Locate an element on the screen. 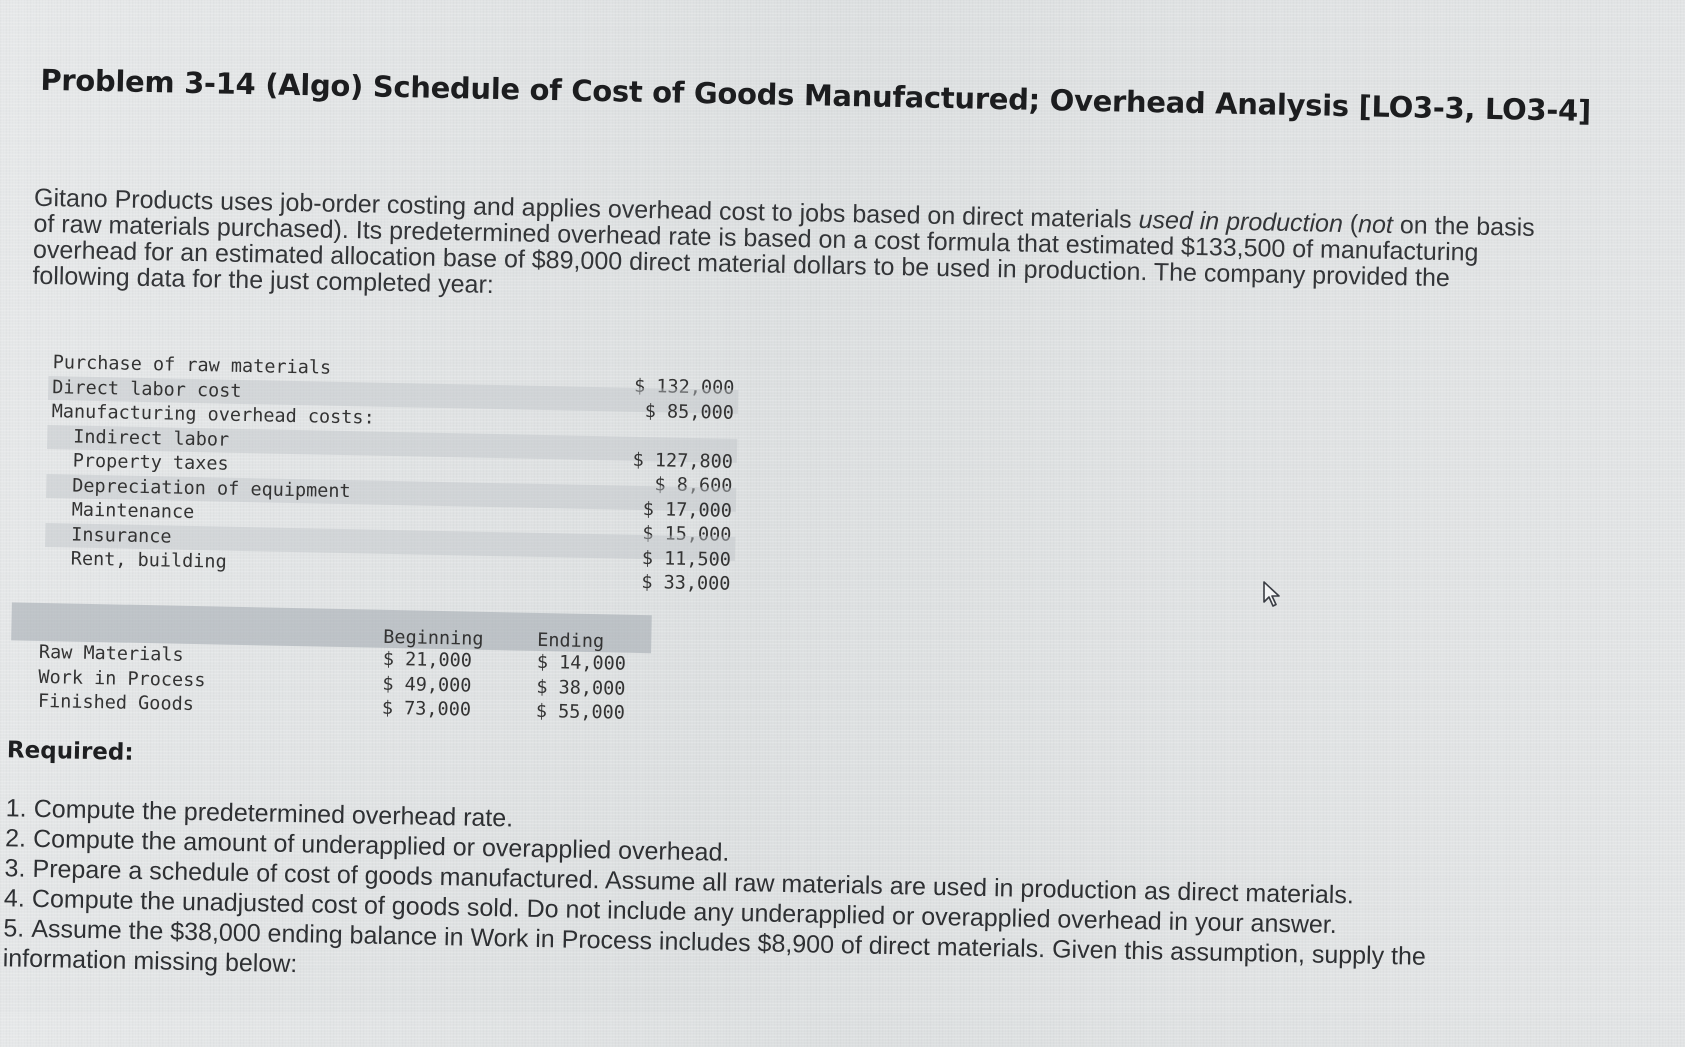 This screenshot has height=1047, width=1685. row-label: Rent, building is located at coordinates (148, 560).